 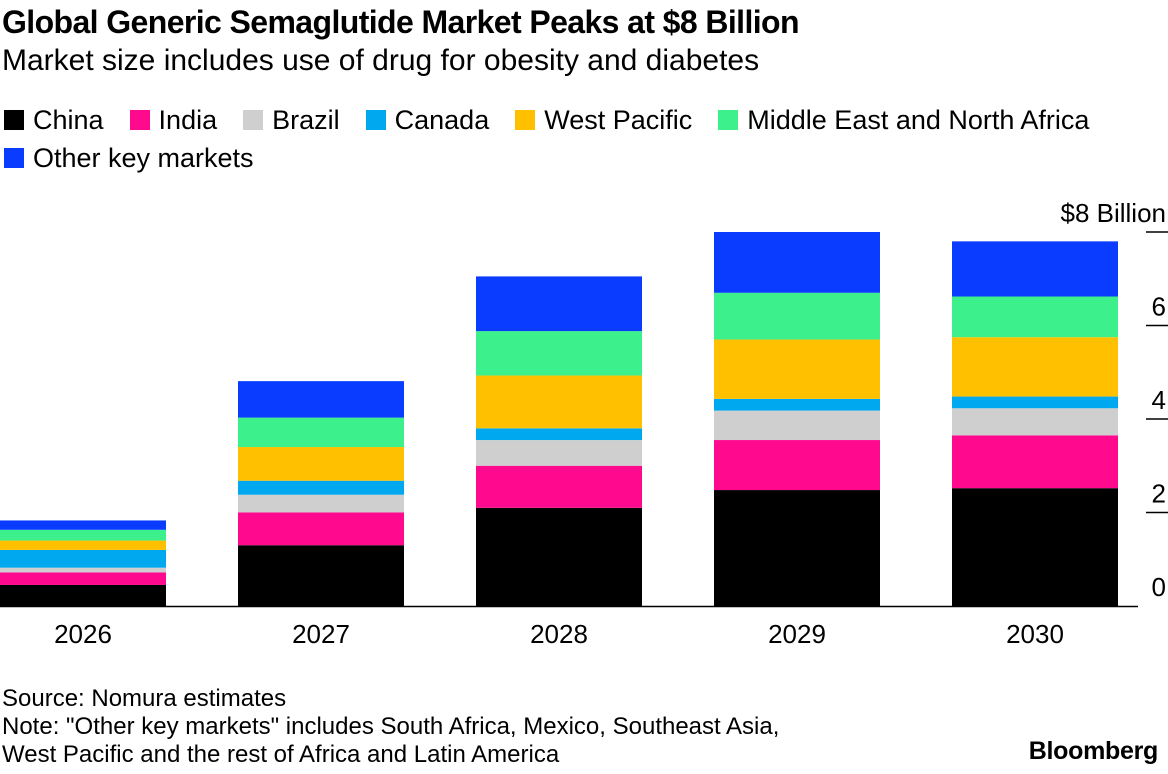 I want to click on legend-item: Canada, so click(x=427, y=120).